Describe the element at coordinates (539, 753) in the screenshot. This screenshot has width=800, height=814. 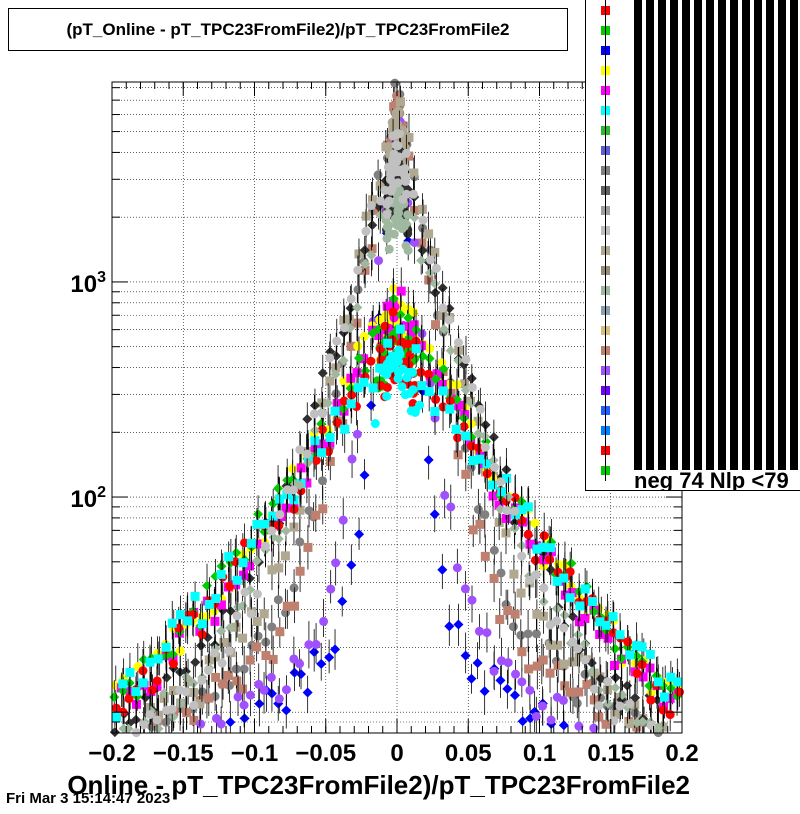
I see `x-tick-label: 0.1` at that location.